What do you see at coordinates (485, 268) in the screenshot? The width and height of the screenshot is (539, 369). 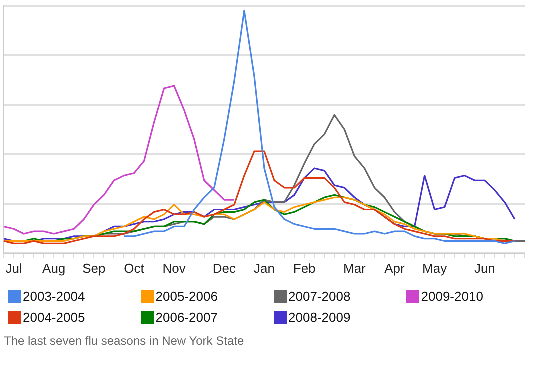 I see `x-tick-label: Jun` at bounding box center [485, 268].